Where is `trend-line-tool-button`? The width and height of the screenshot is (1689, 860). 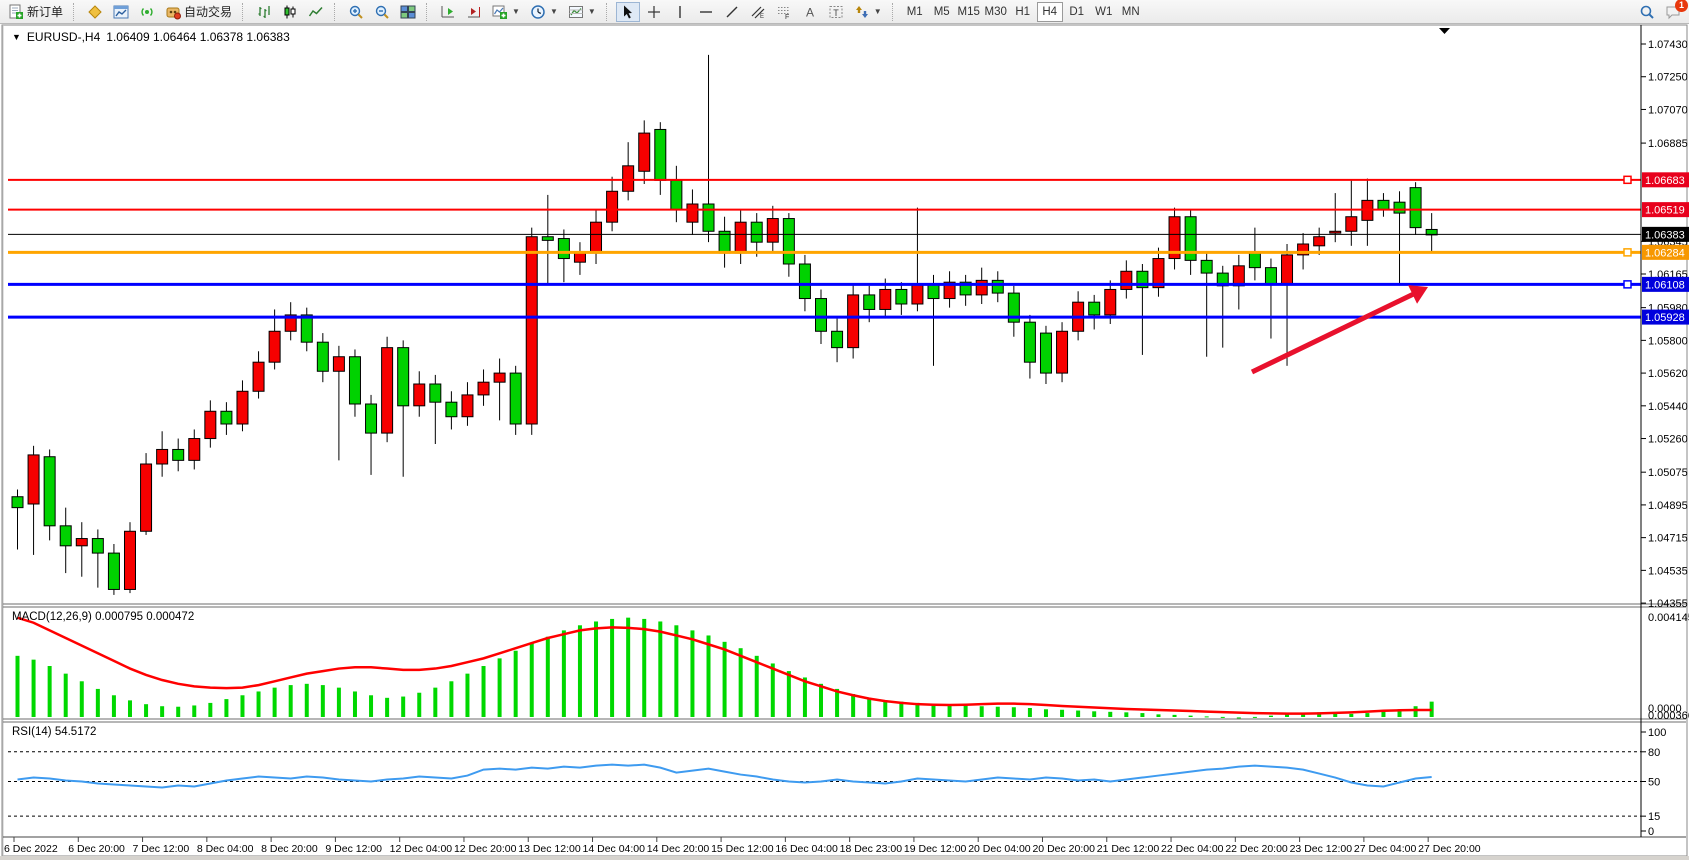 trend-line-tool-button is located at coordinates (732, 12).